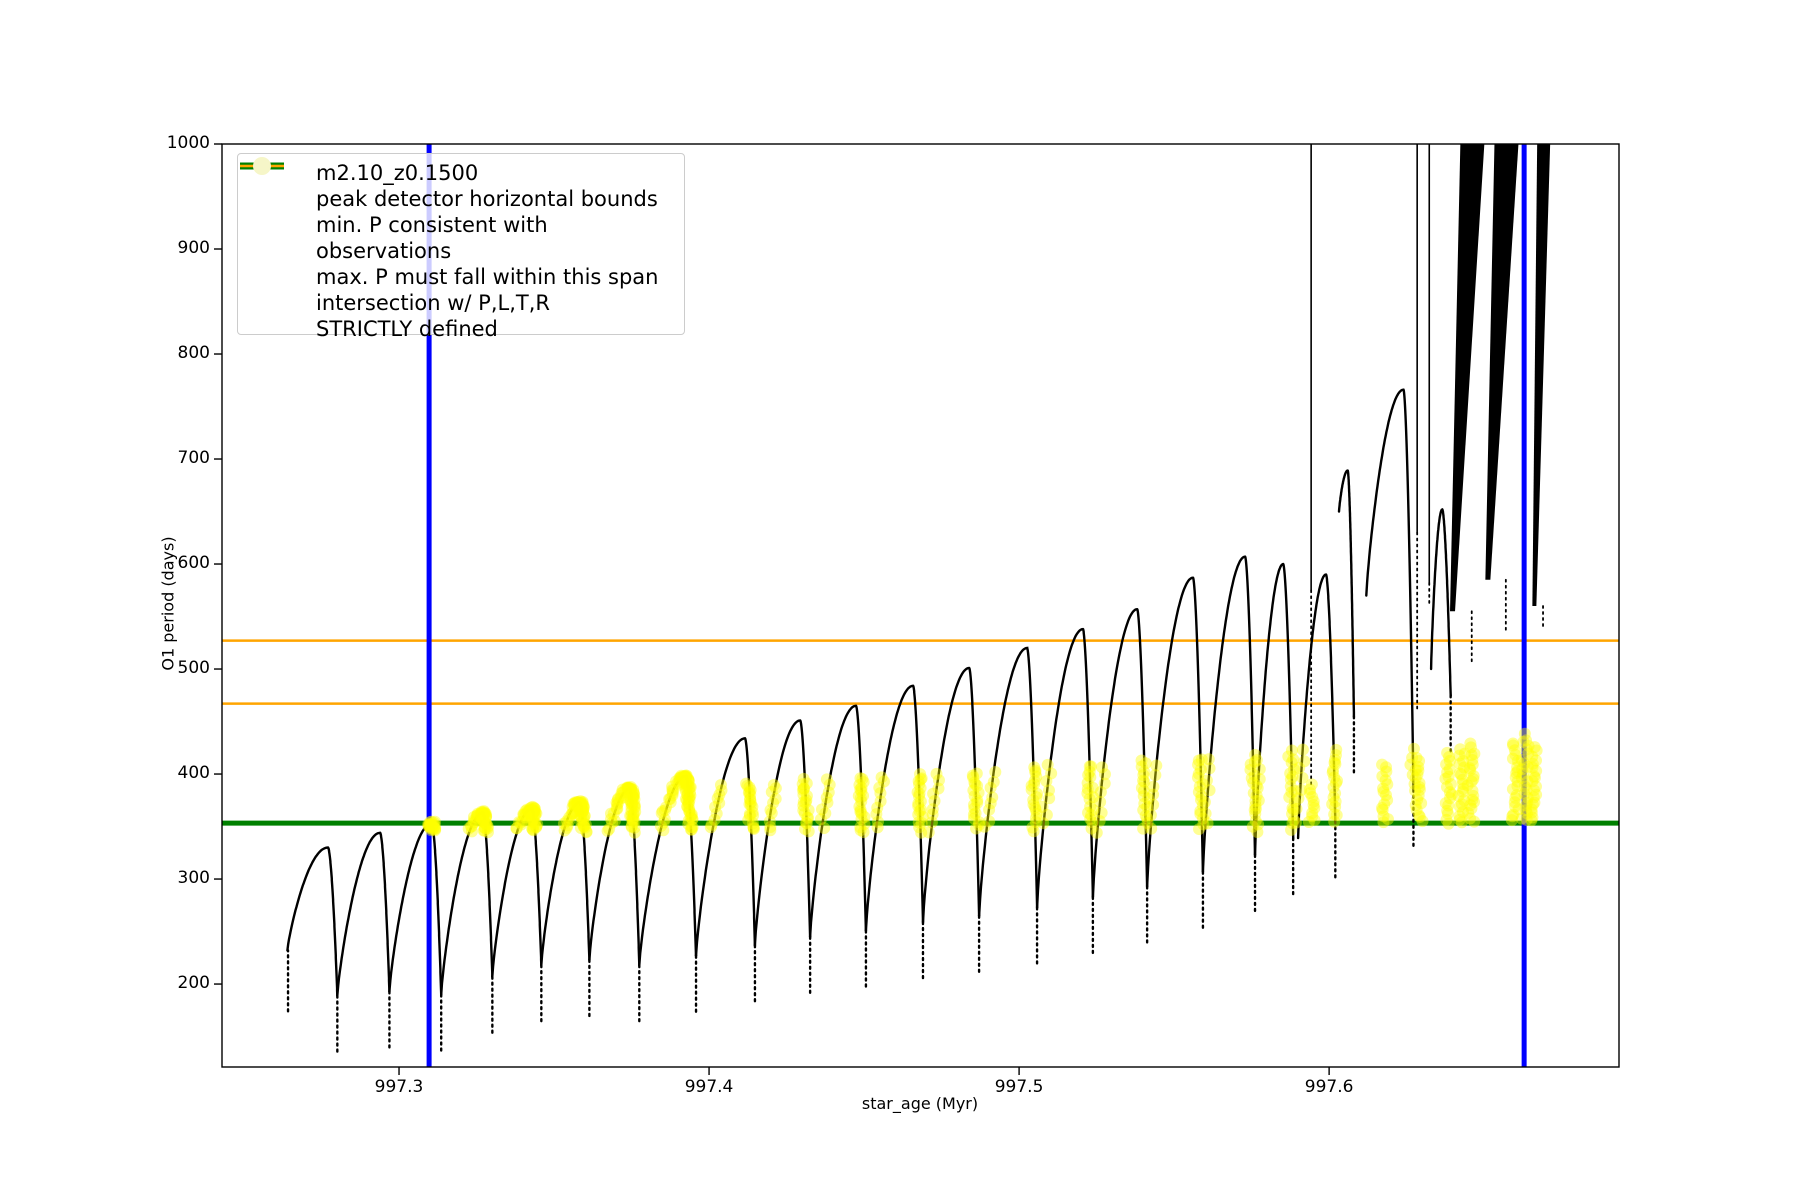 This screenshot has width=1800, height=1200. Describe the element at coordinates (397, 173) in the screenshot. I see `legend-item-label: m2.10_z0.1500` at that location.